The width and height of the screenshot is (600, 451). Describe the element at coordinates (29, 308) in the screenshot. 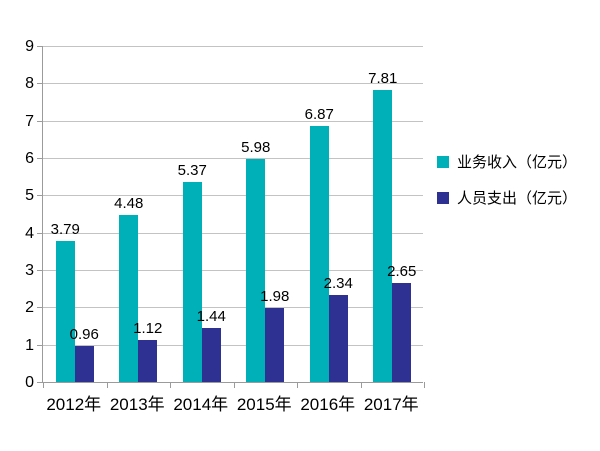

I see `y-axis-label: 2` at that location.